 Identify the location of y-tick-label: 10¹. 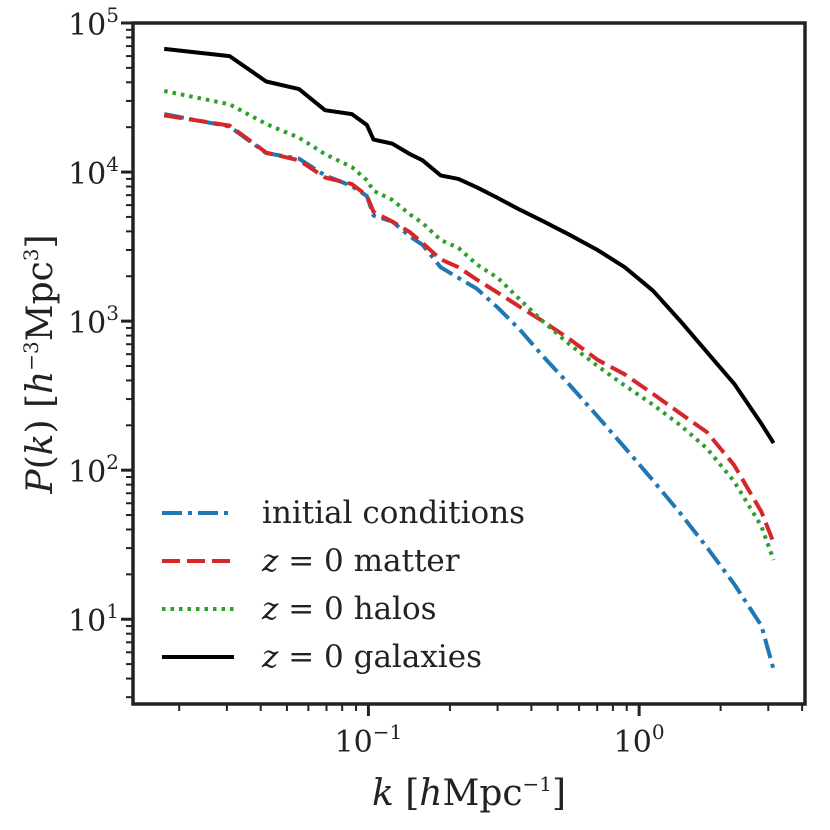
(93, 619).